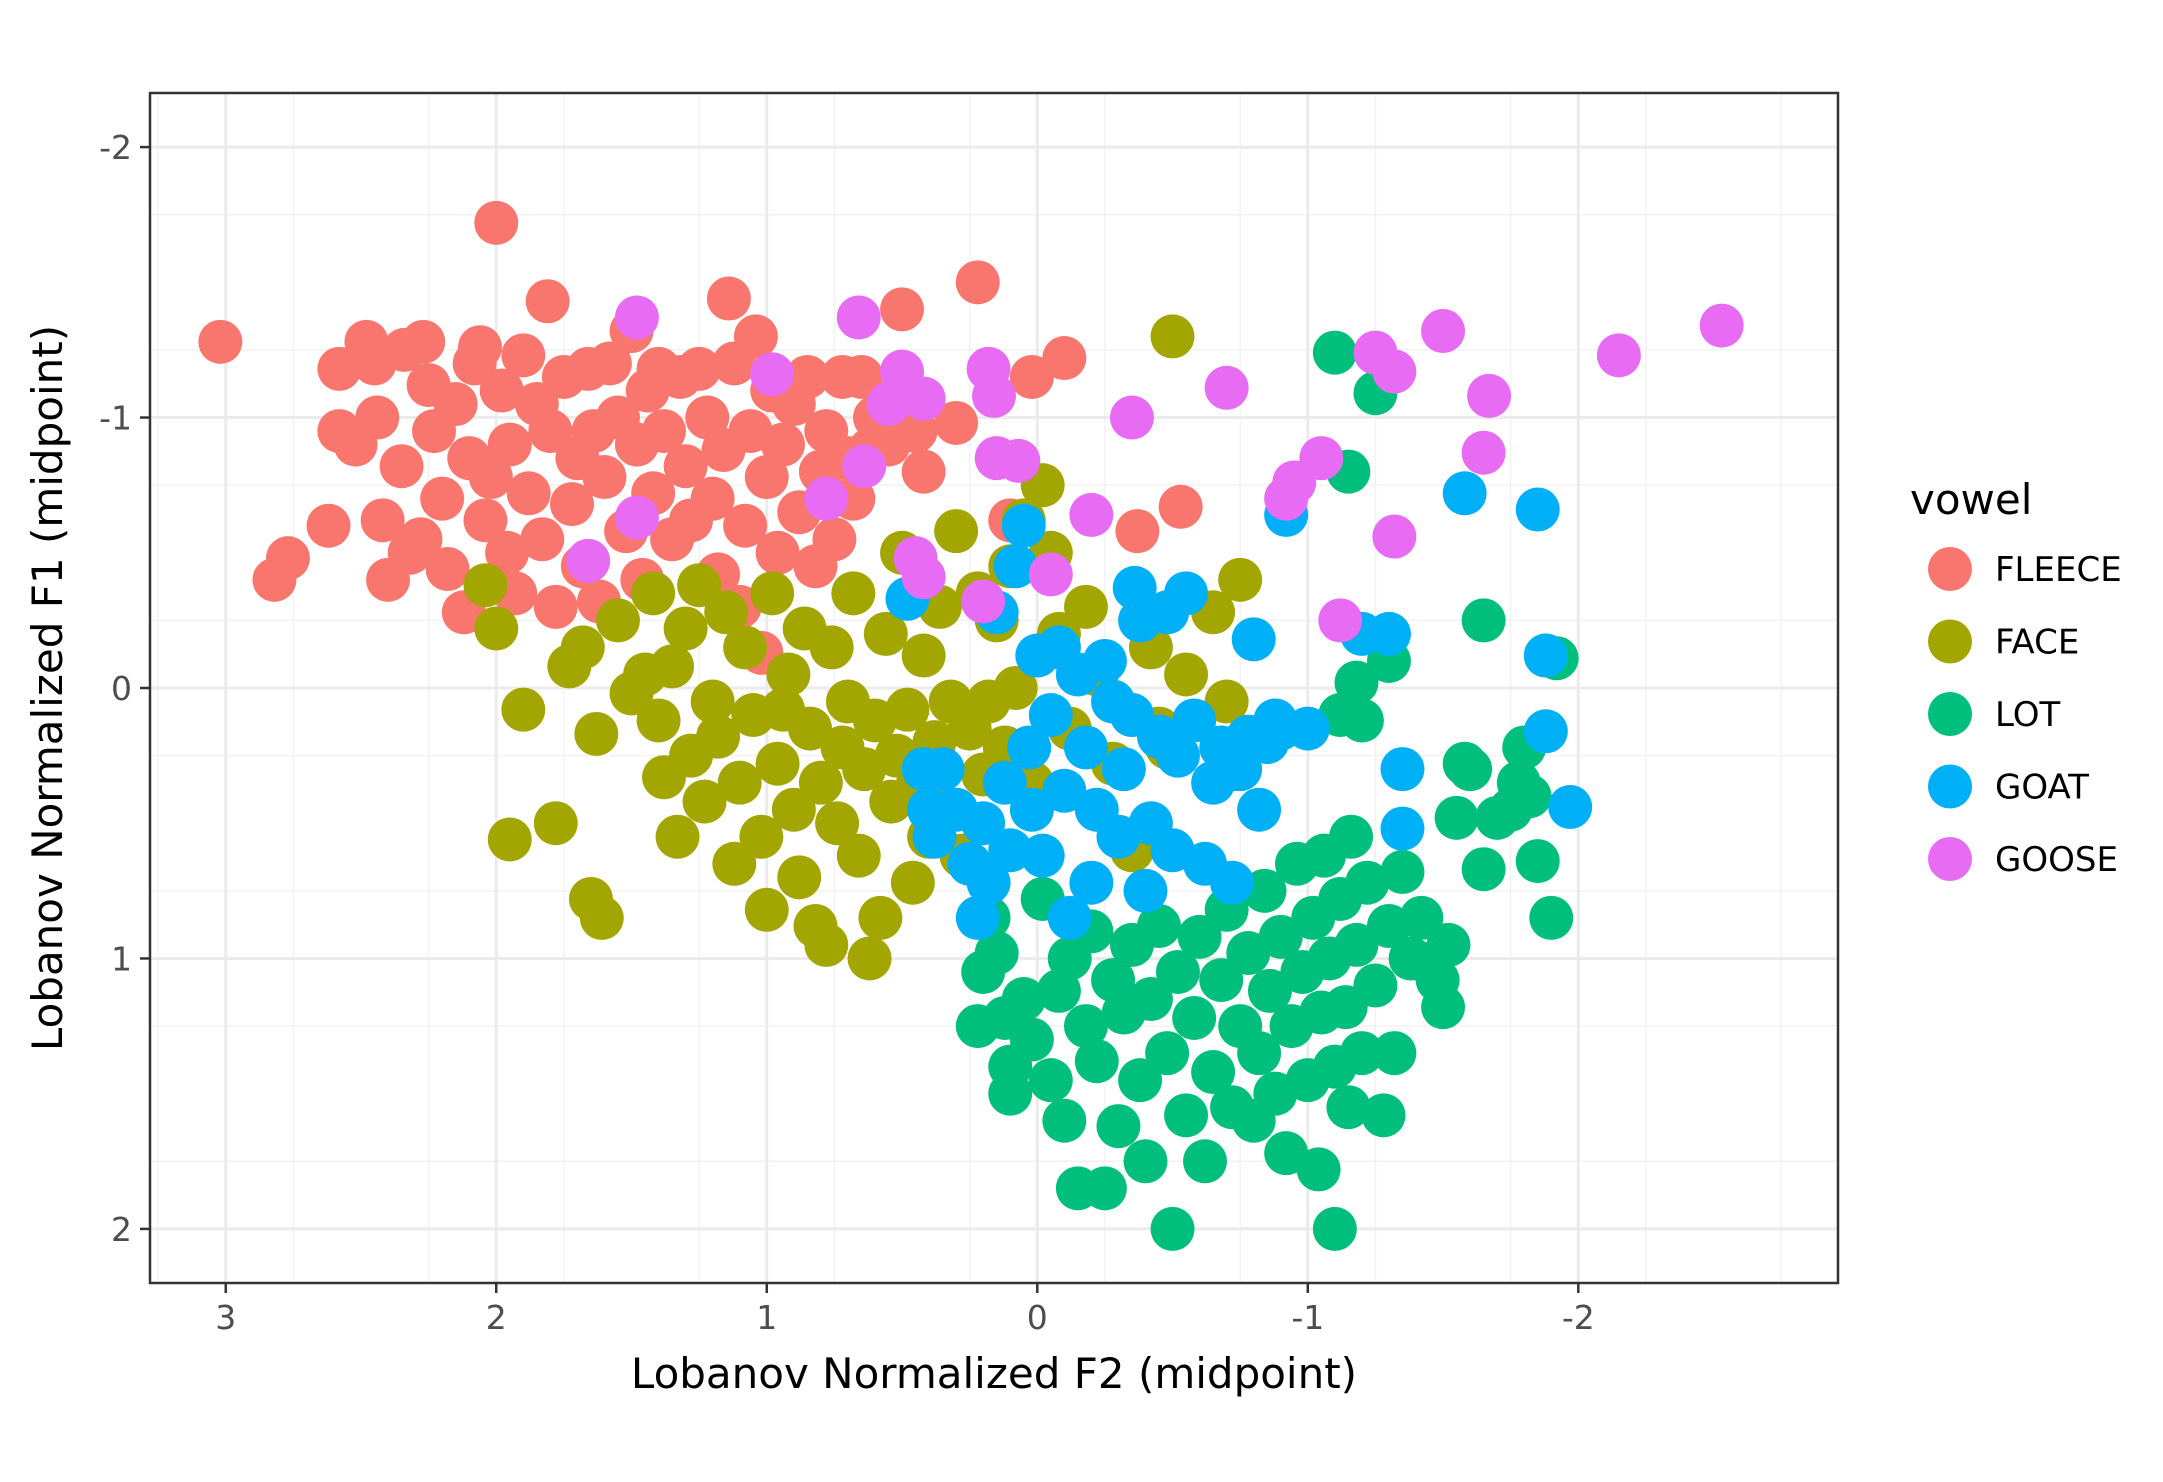 The image size is (2163, 1482). What do you see at coordinates (2023, 859) in the screenshot?
I see `legend-item-goose: GOOSE` at bounding box center [2023, 859].